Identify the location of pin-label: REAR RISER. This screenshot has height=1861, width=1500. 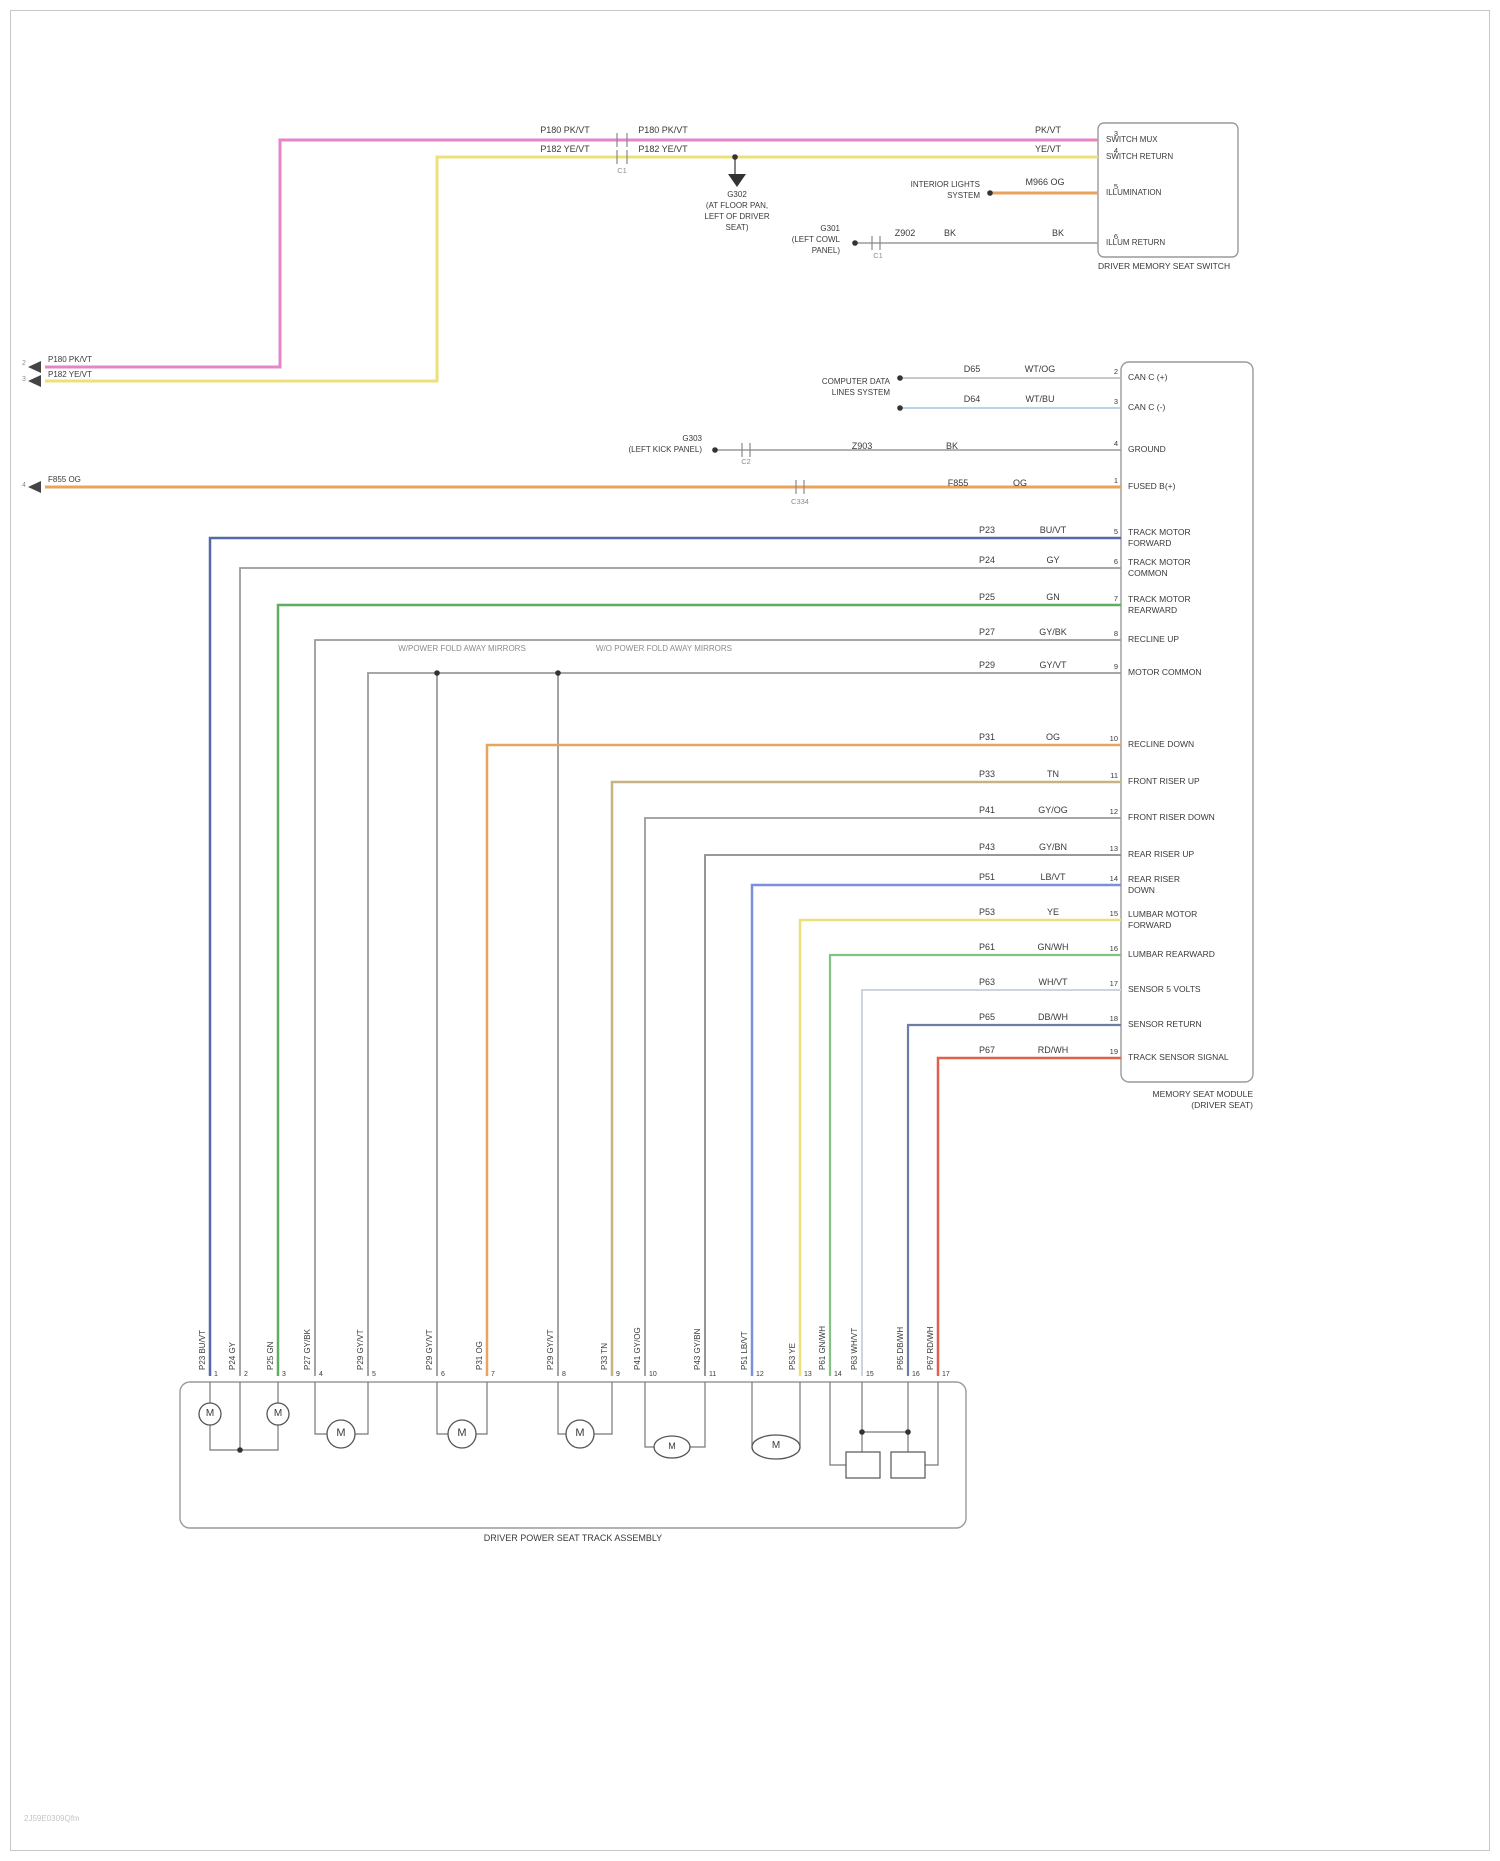
(1154, 879).